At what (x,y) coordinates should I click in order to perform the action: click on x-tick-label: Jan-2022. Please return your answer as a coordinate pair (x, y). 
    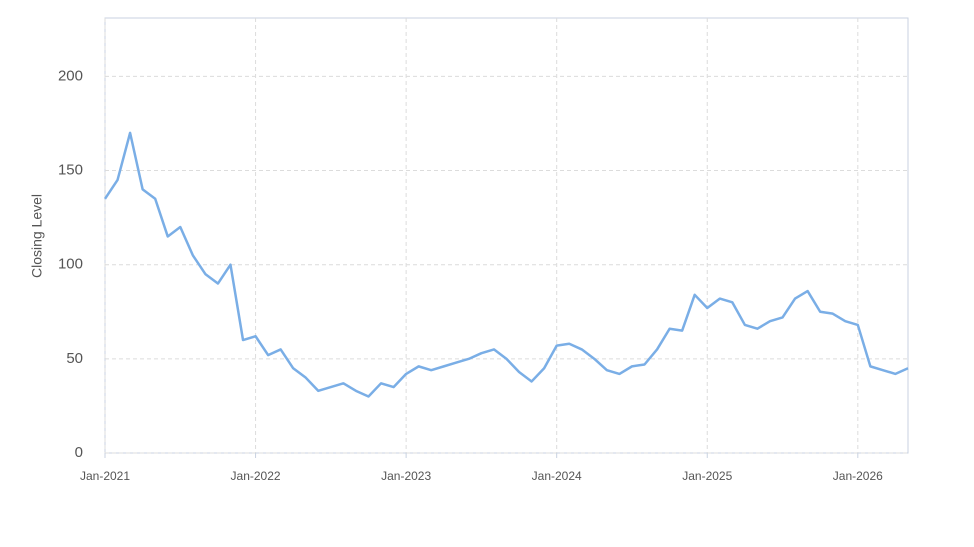
    Looking at the image, I should click on (256, 476).